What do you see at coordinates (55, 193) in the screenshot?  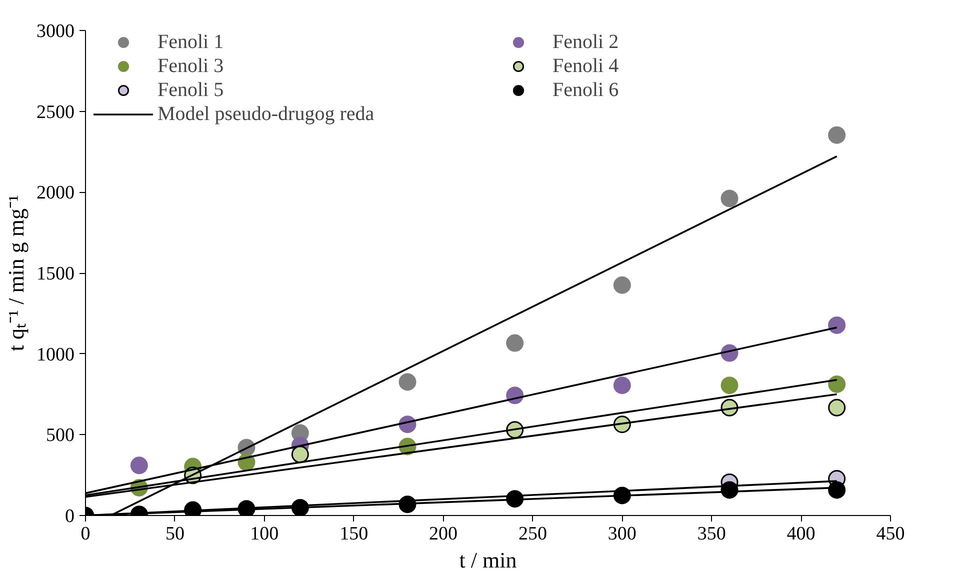 I see `y-tick-label: 2000` at bounding box center [55, 193].